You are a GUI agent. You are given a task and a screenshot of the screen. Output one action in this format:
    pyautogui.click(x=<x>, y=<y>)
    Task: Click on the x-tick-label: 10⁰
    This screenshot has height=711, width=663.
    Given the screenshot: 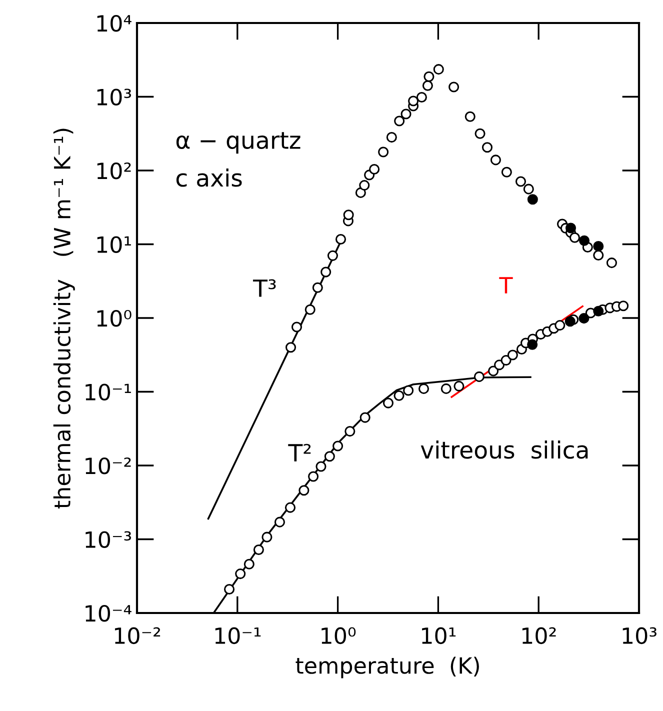 What is the action you would take?
    pyautogui.click(x=339, y=635)
    